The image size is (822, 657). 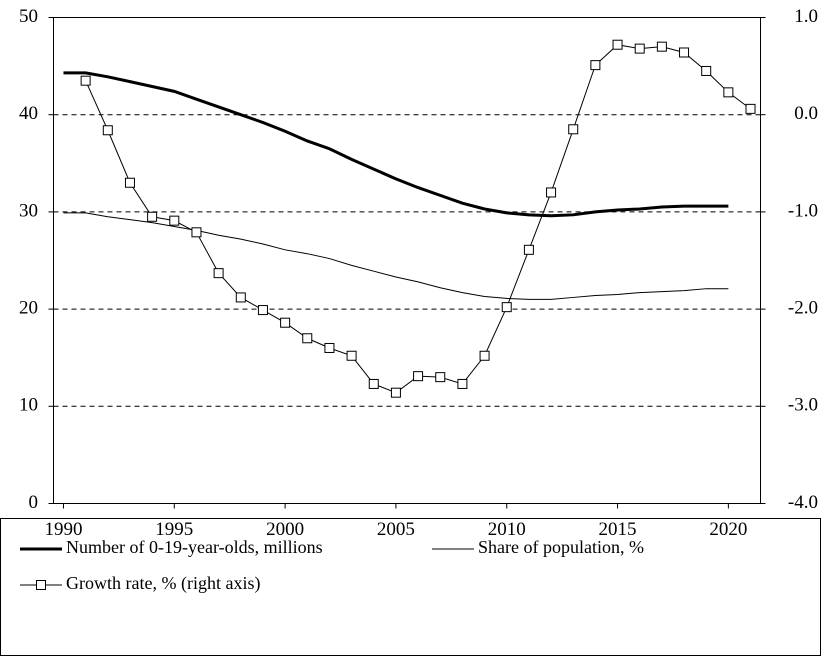 What do you see at coordinates (41, 585) in the screenshot?
I see `legend-marker` at bounding box center [41, 585].